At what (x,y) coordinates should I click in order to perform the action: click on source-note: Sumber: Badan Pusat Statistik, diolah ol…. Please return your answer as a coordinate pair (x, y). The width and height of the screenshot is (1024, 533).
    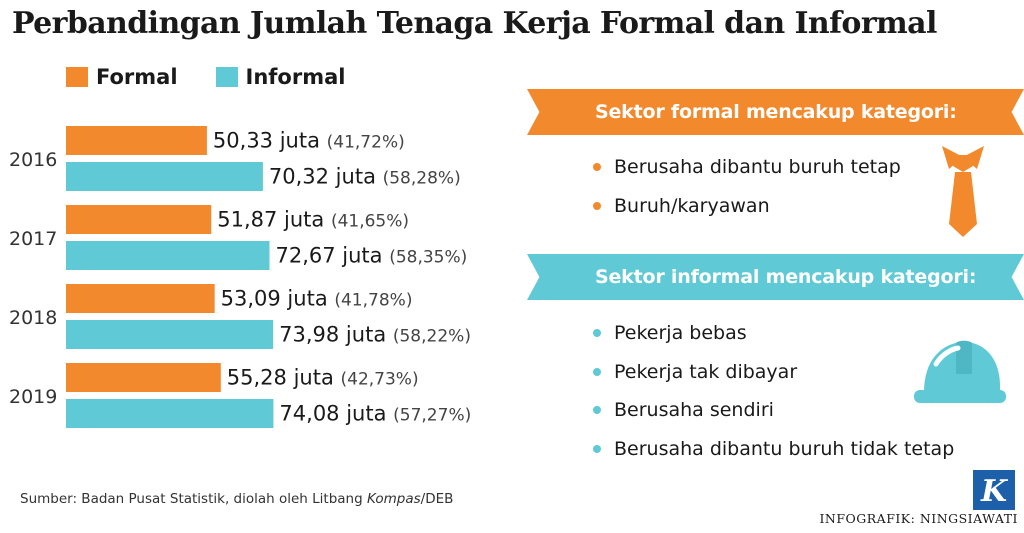
    Looking at the image, I should click on (236, 499).